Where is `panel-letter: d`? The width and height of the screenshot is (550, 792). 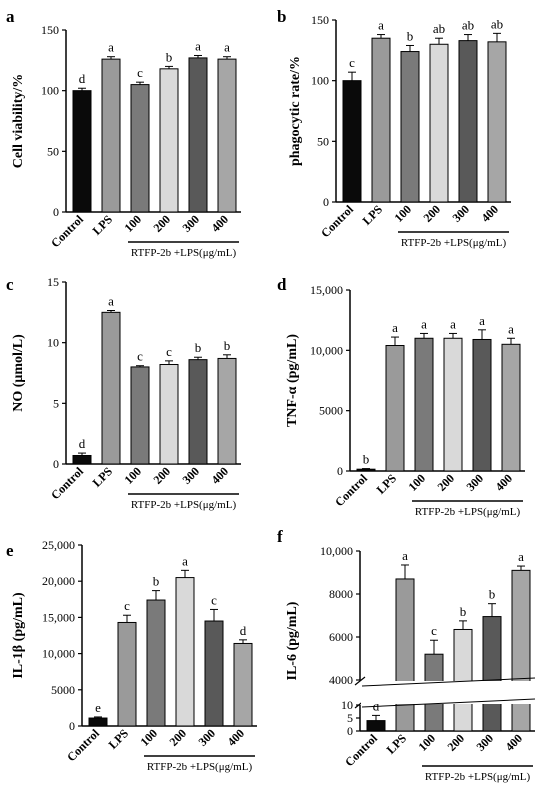
panel-letter: d is located at coordinates (282, 284).